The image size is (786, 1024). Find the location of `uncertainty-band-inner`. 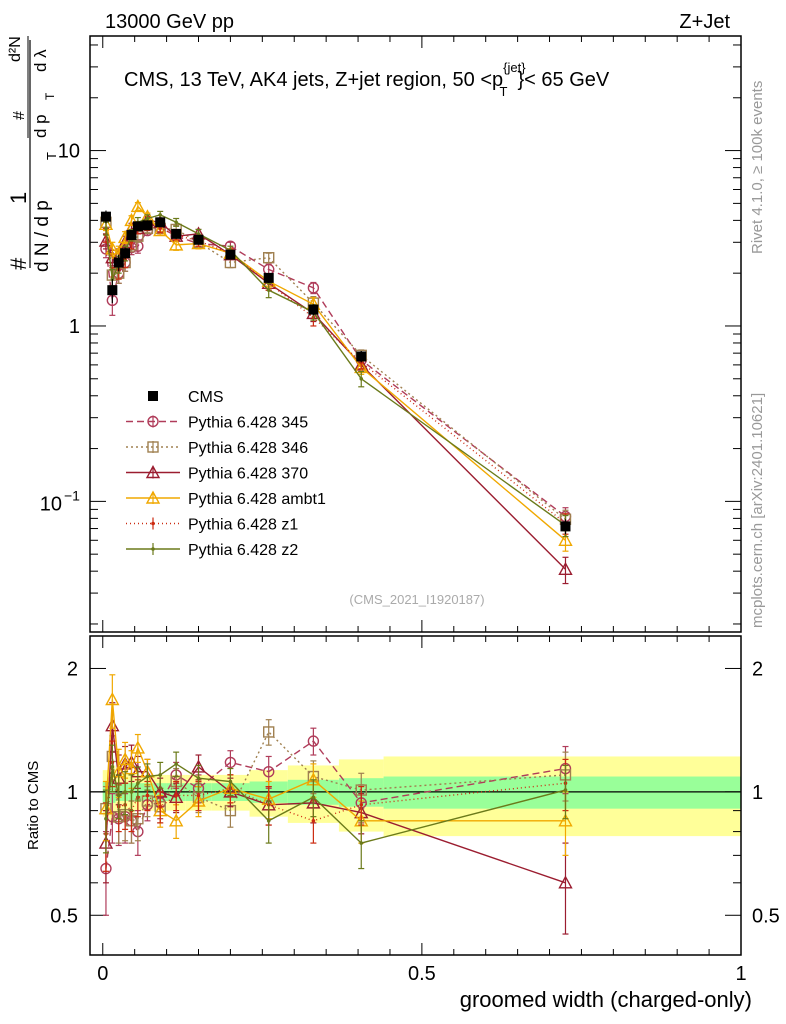

uncertainty-band-inner is located at coordinates (562, 792).